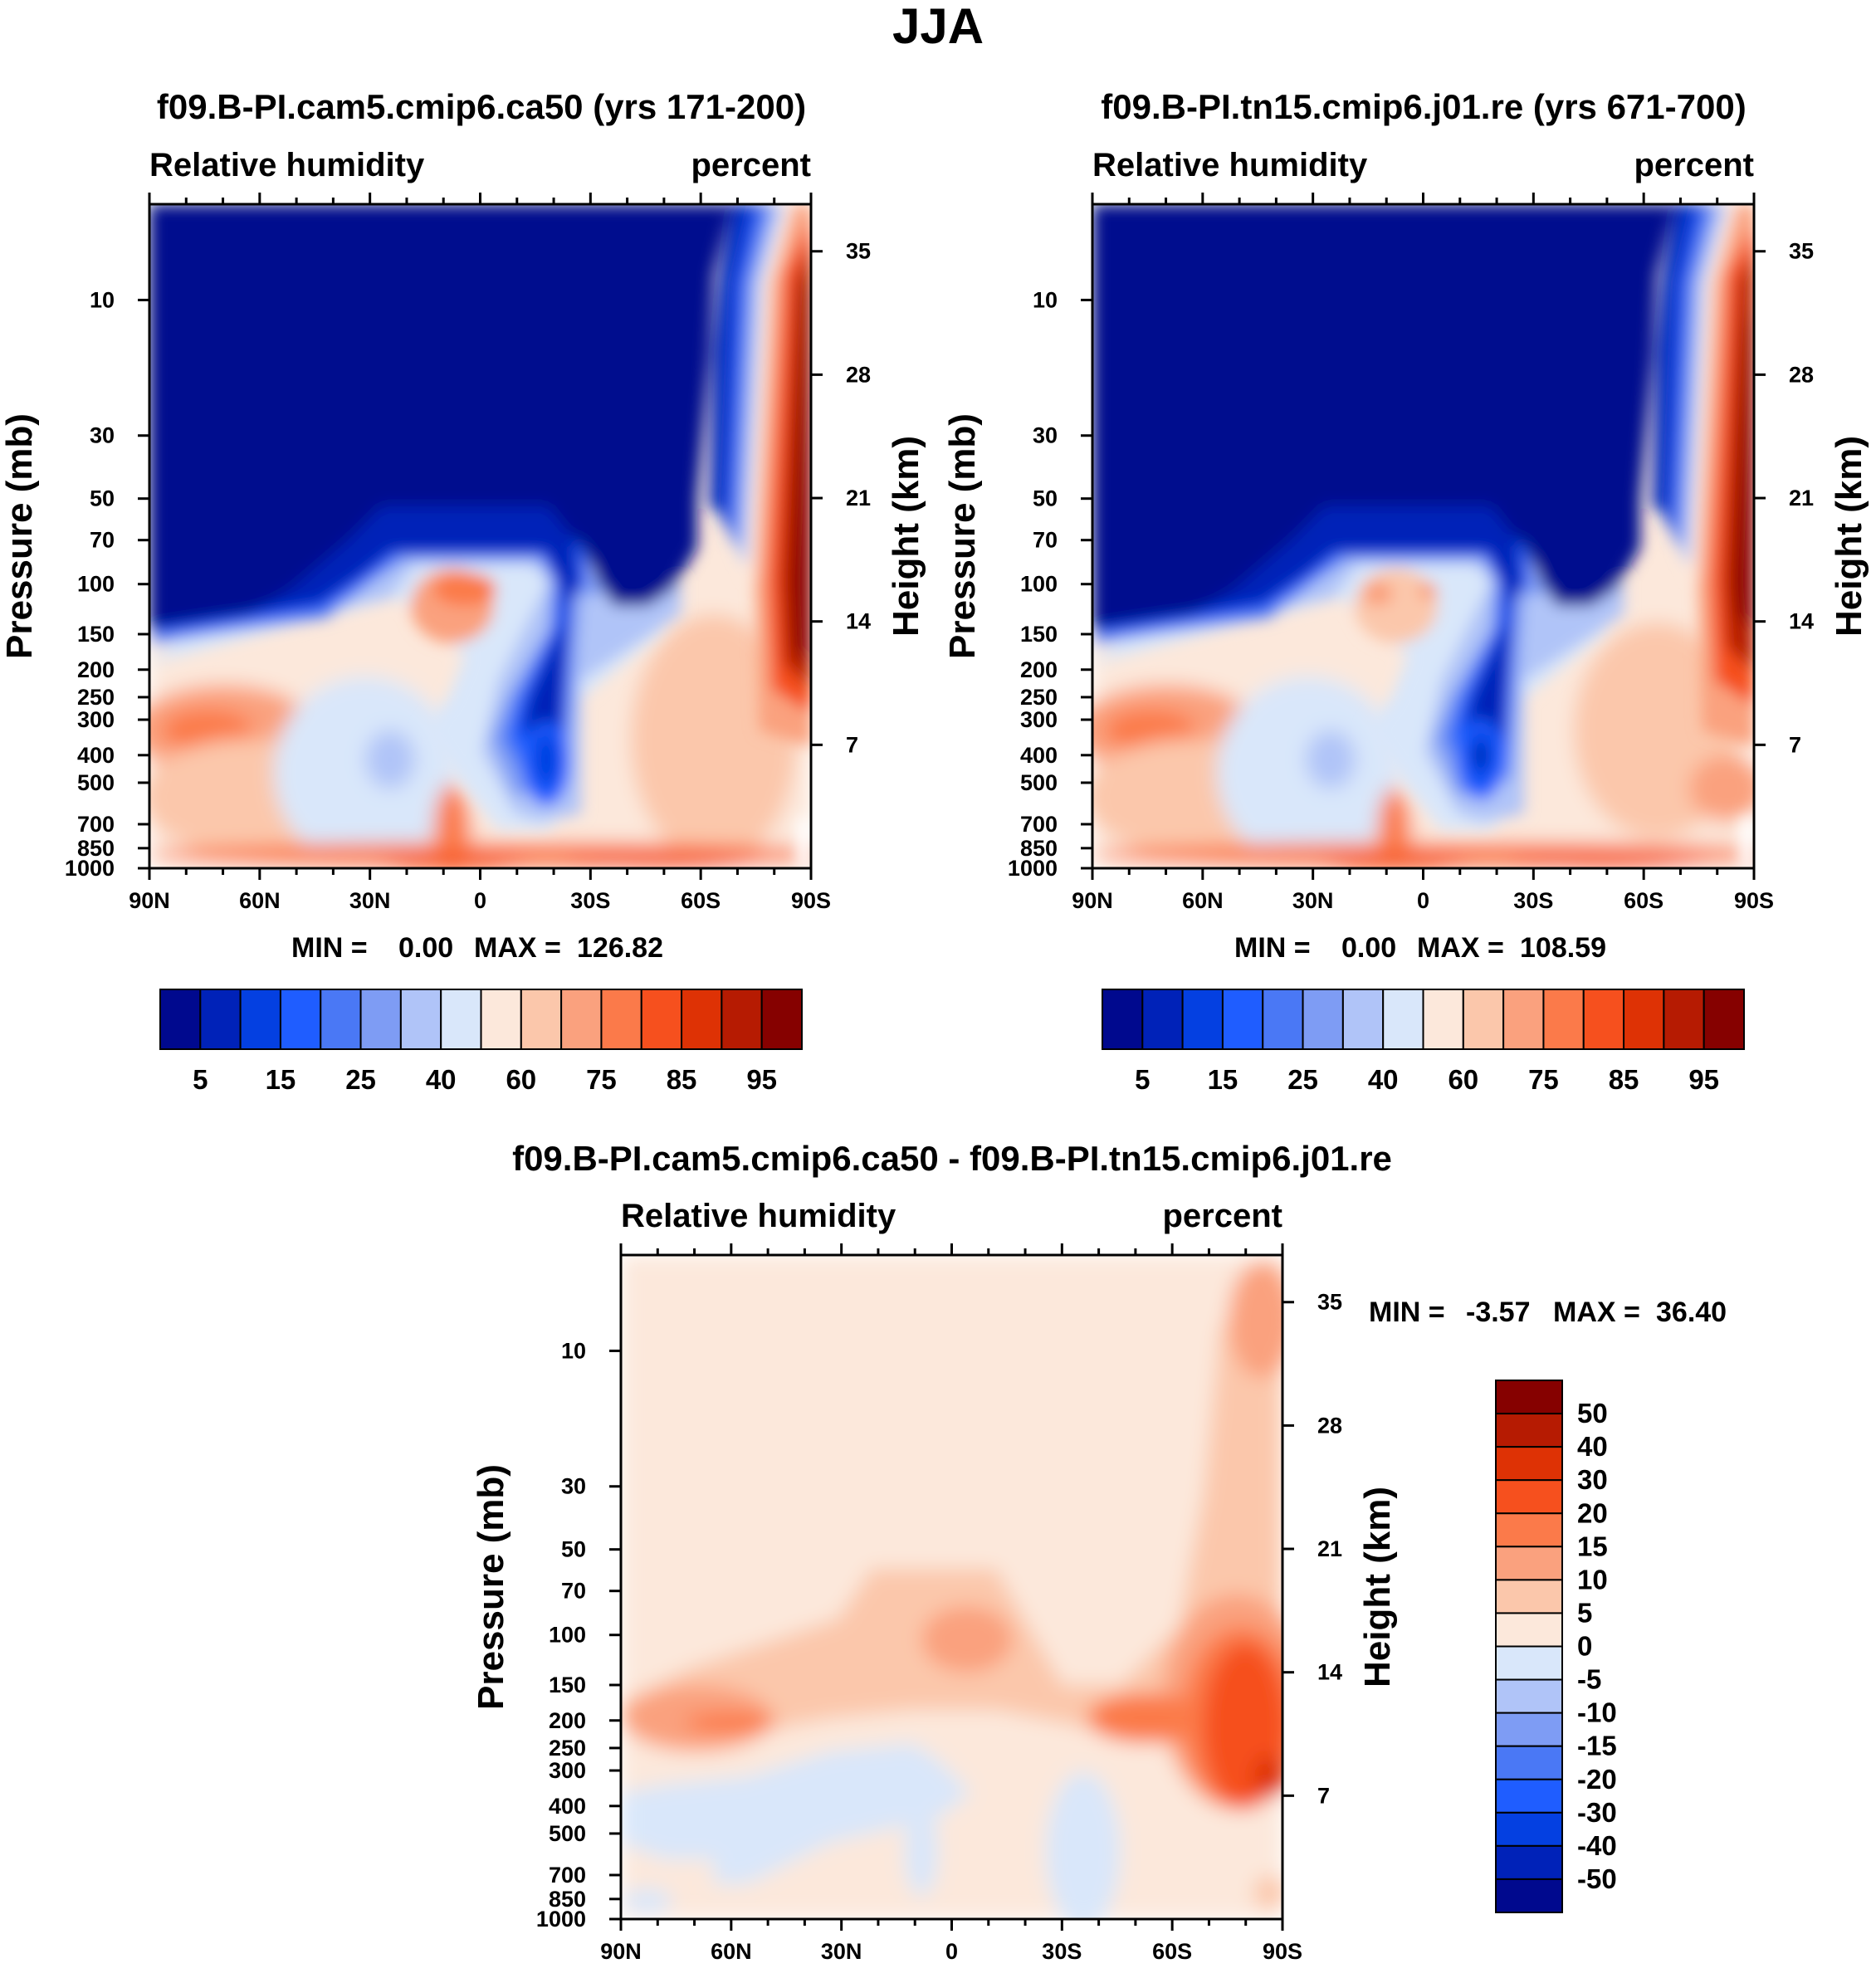  Describe the element at coordinates (1596, 1313) in the screenshot. I see `panel-3-max-label: MAX =` at that location.